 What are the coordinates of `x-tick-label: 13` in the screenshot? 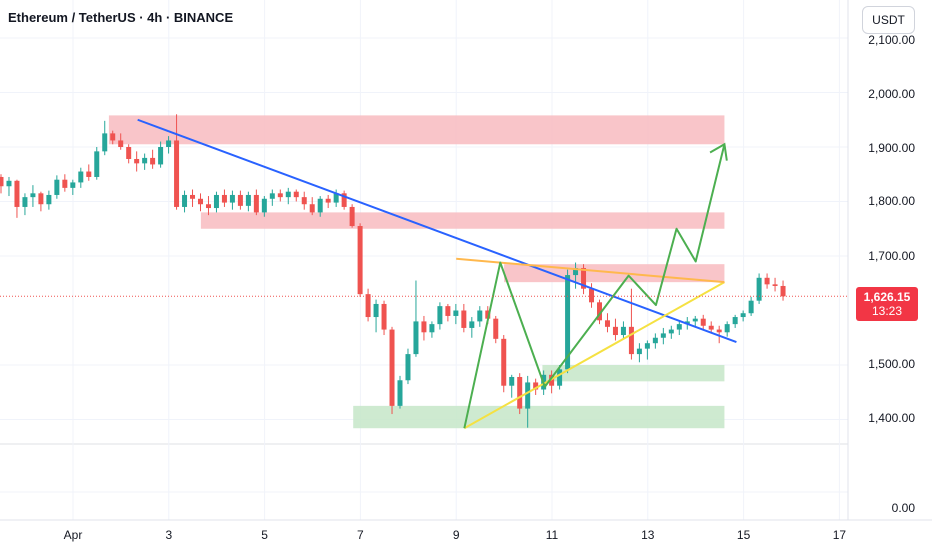 It's located at (648, 535).